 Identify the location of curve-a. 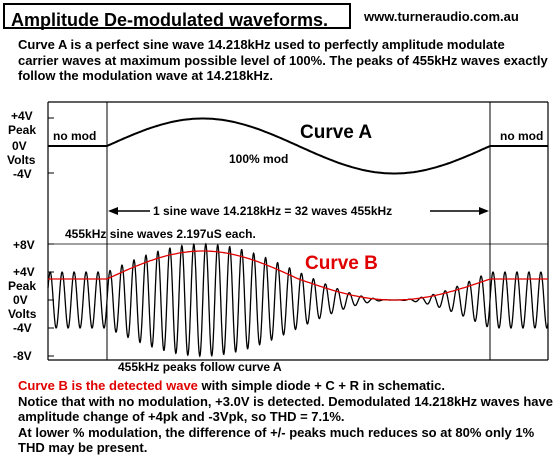
(298, 146).